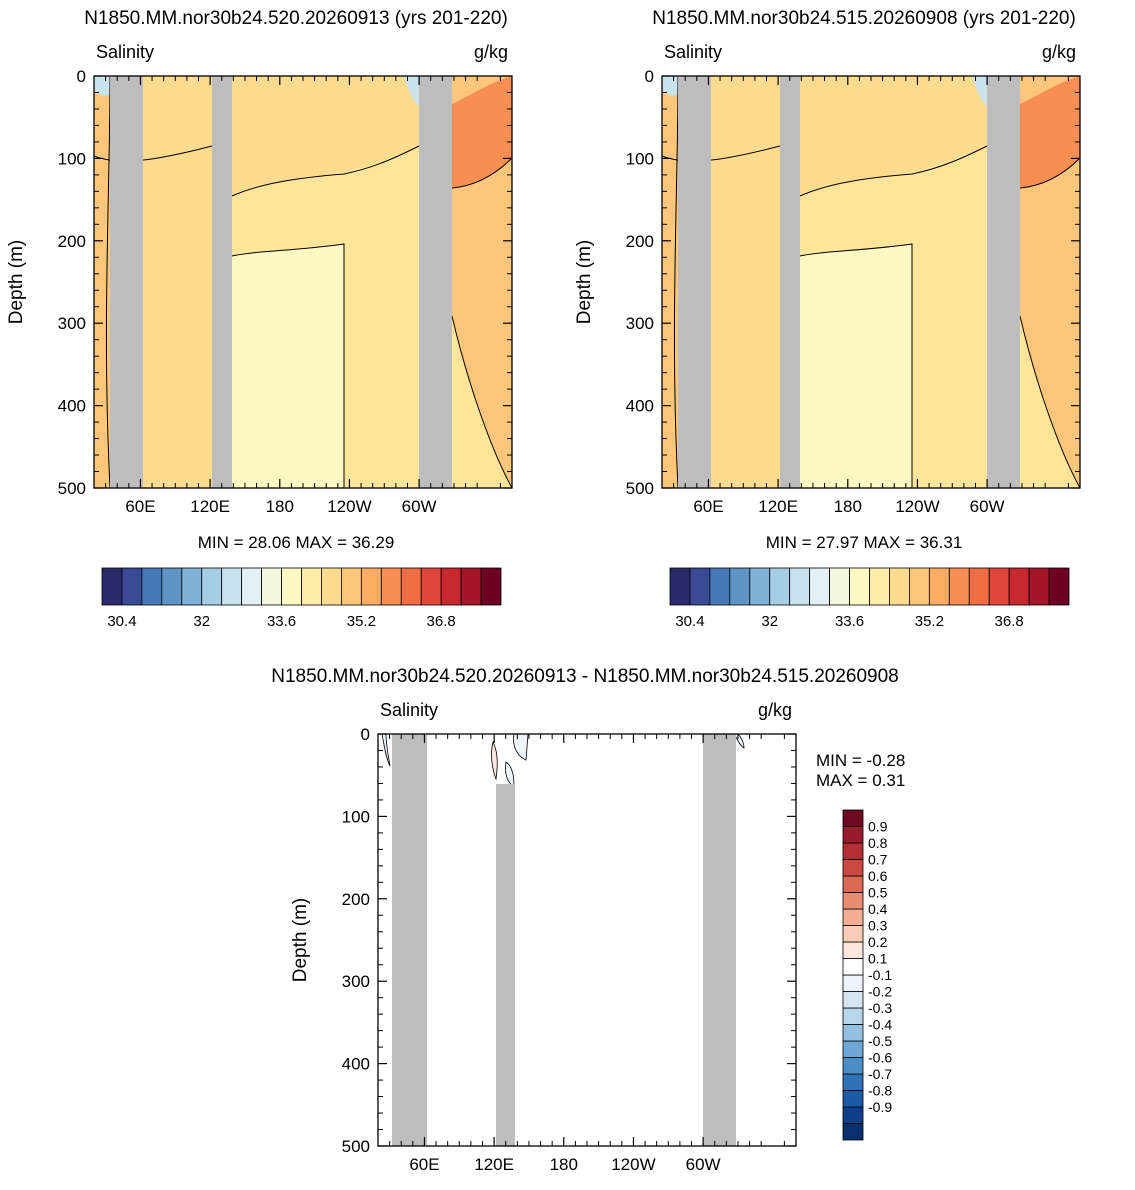 The width and height of the screenshot is (1135, 1190). What do you see at coordinates (288, 366) in the screenshot?
I see `salinity-field-pacific-low` at bounding box center [288, 366].